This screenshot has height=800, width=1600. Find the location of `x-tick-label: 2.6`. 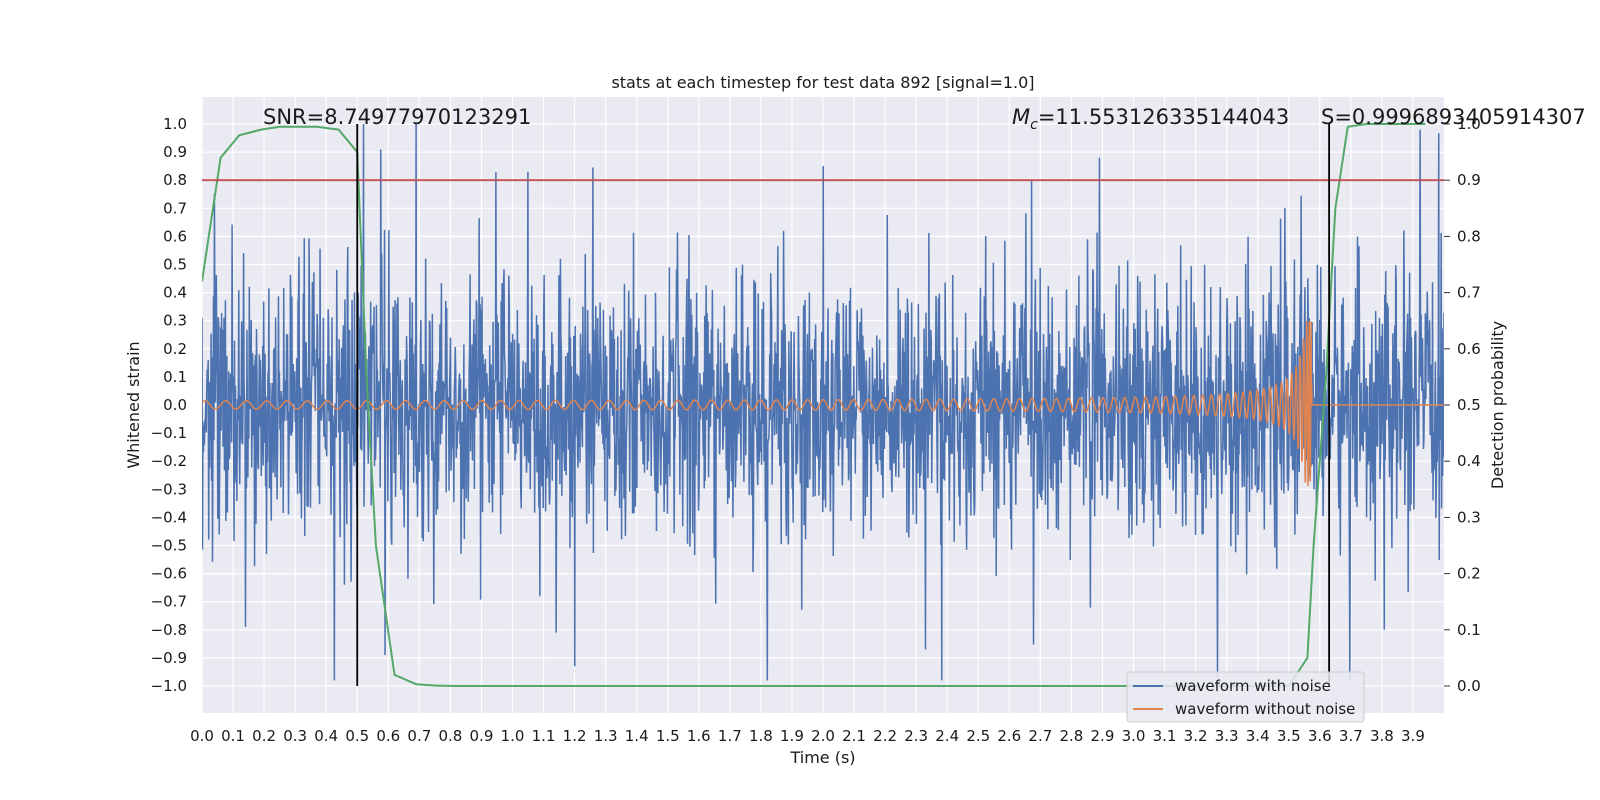

x-tick-label: 2.6 is located at coordinates (1009, 736).